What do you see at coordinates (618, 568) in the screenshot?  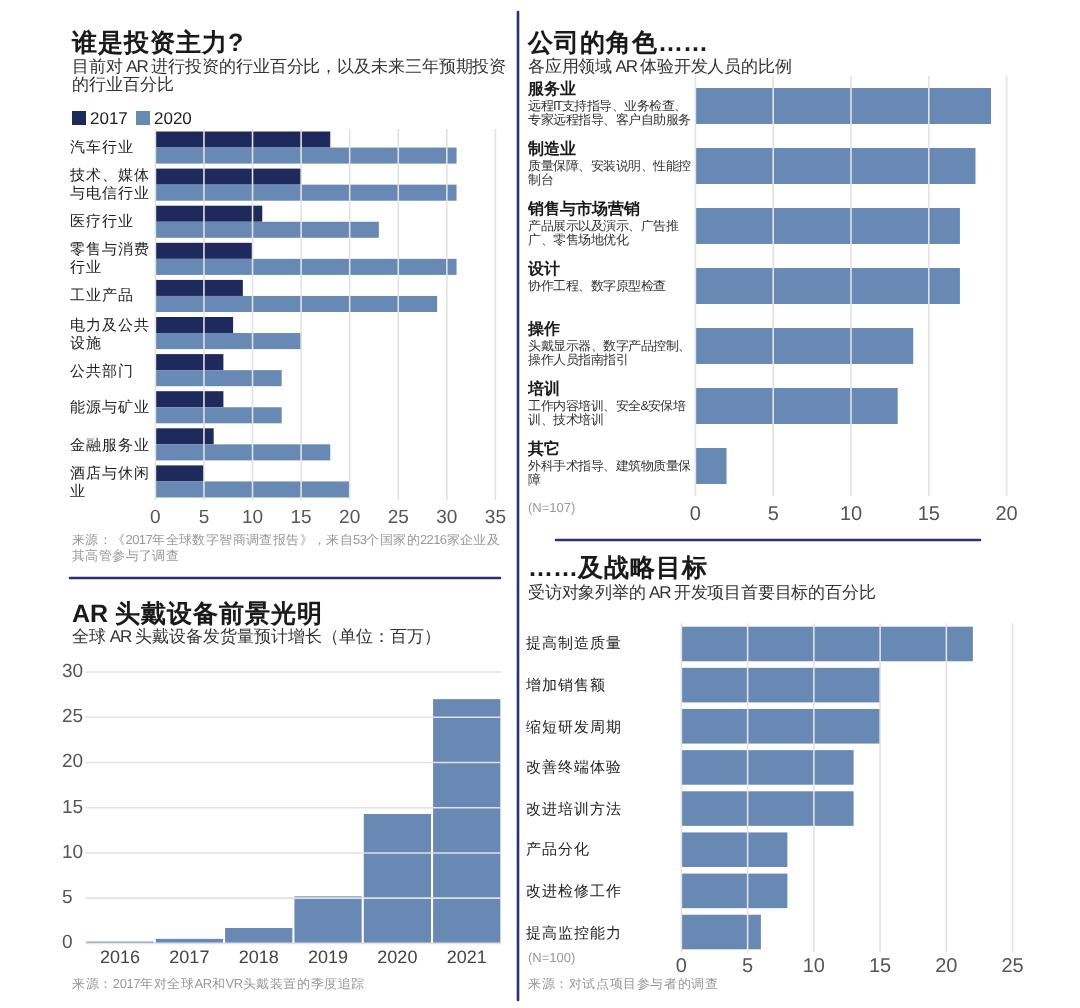 I see `chart-title: ……及战略目标` at bounding box center [618, 568].